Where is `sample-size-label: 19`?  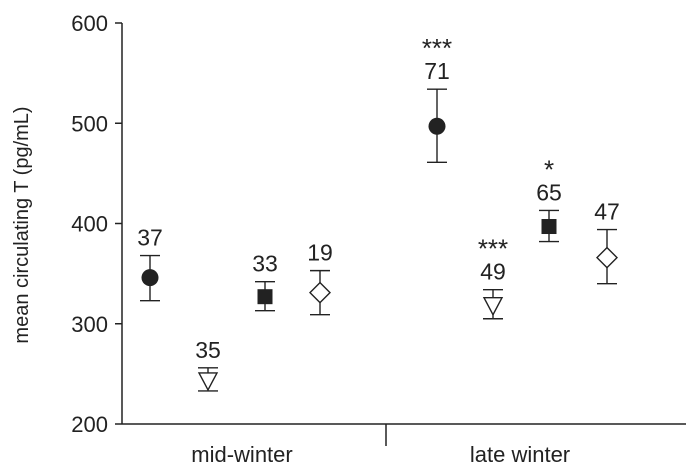
sample-size-label: 19 is located at coordinates (320, 253).